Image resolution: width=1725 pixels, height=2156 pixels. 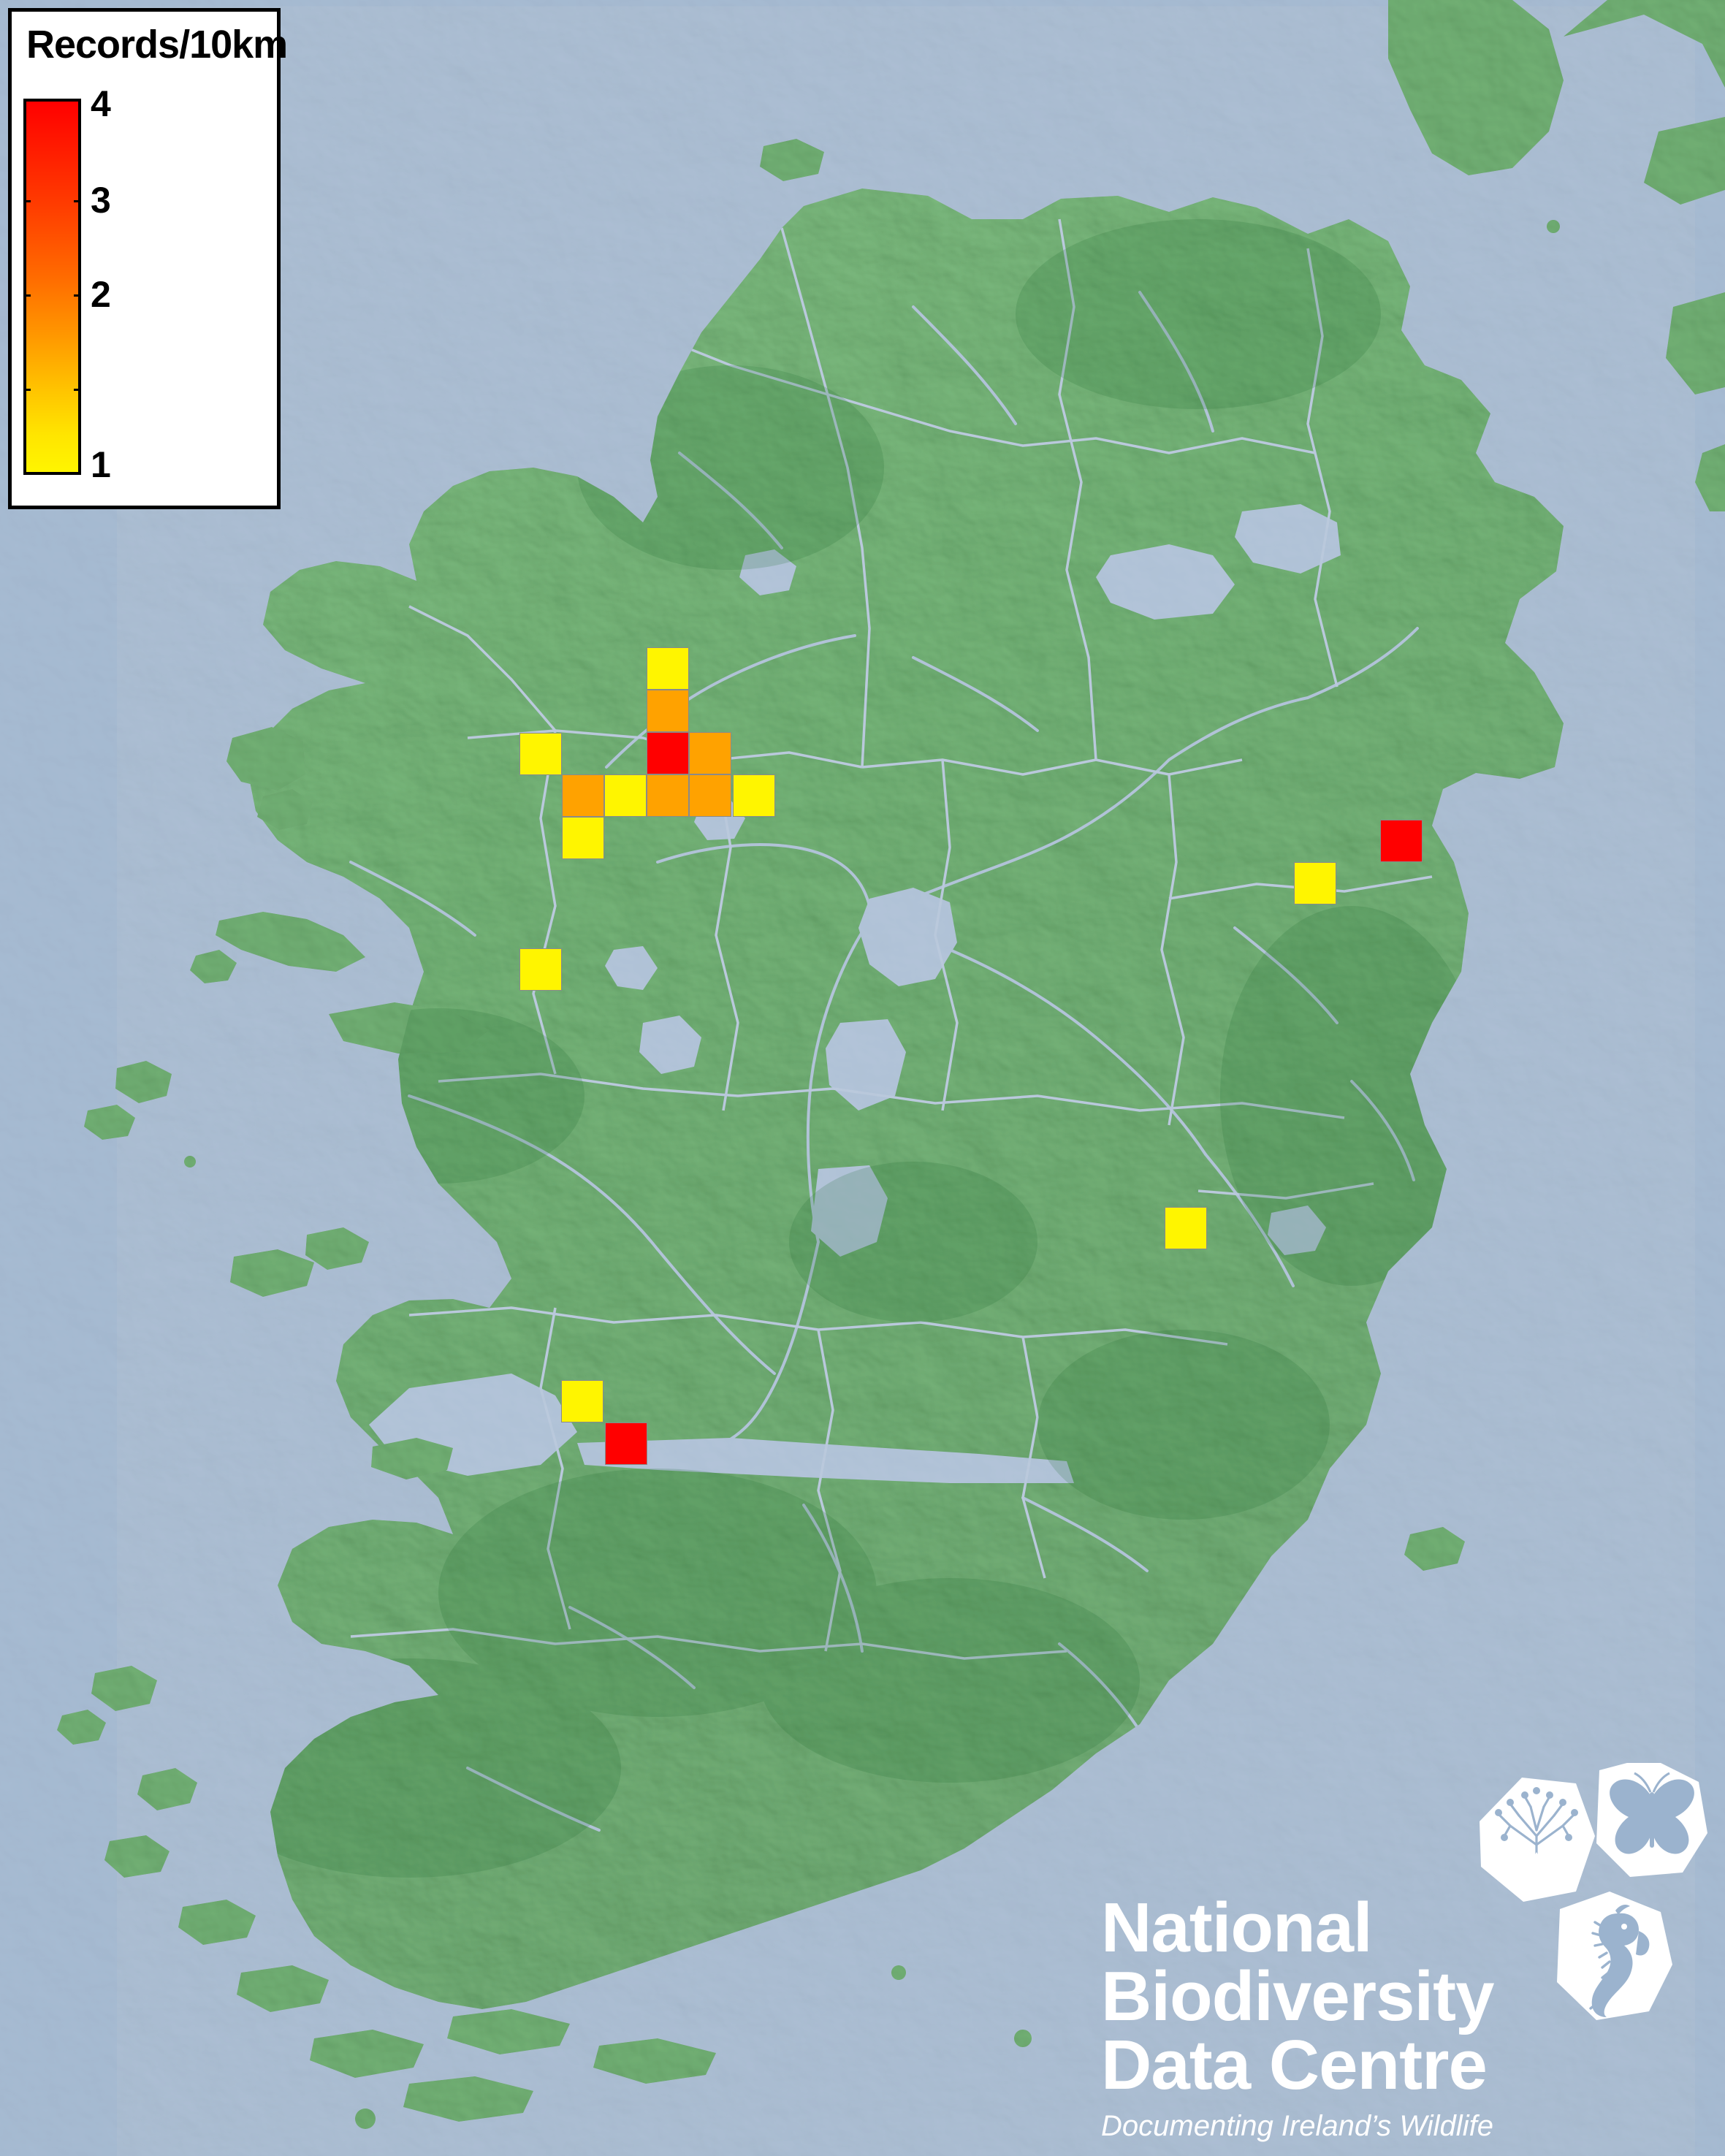 What do you see at coordinates (1298, 1996) in the screenshot?
I see `logo-line-2: Biodiversity` at bounding box center [1298, 1996].